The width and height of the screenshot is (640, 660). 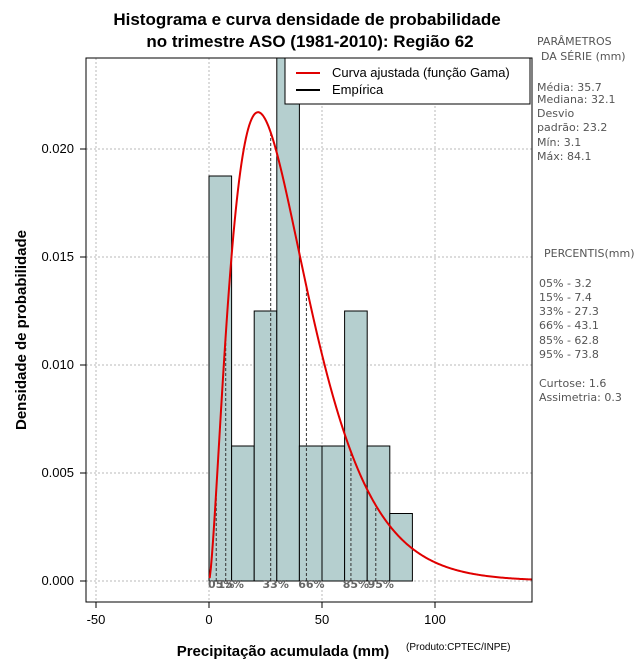 What do you see at coordinates (458, 647) in the screenshot?
I see `credit-label: (Produto:CPTEC/INPE)` at bounding box center [458, 647].